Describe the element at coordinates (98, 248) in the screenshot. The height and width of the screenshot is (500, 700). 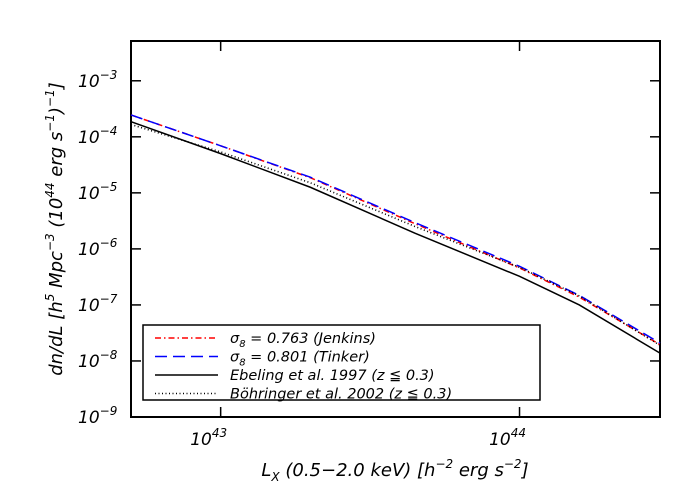
I see `y-tick-label: 10⁻⁶` at that location.